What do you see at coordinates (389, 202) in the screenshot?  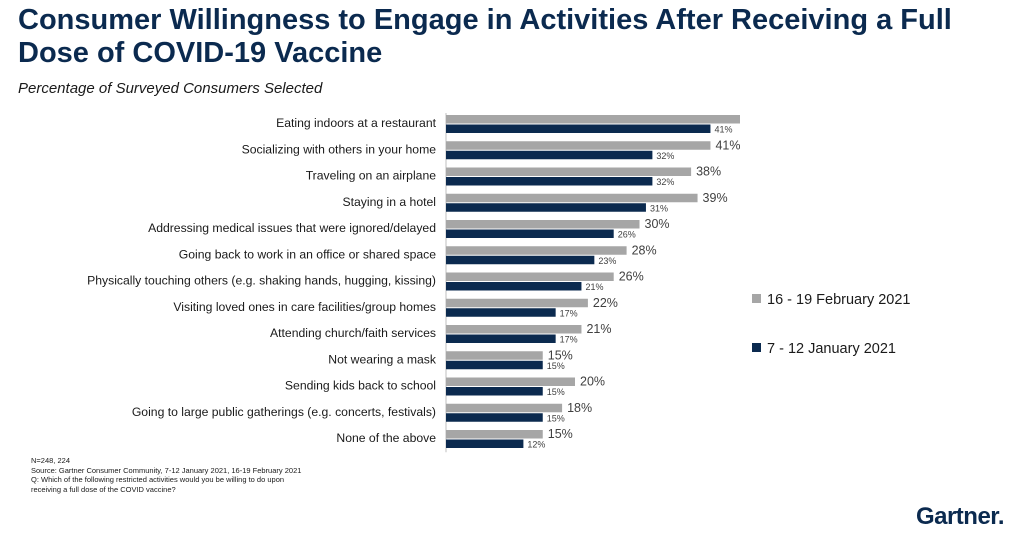 I see `category-label: Staying in a hotel` at bounding box center [389, 202].